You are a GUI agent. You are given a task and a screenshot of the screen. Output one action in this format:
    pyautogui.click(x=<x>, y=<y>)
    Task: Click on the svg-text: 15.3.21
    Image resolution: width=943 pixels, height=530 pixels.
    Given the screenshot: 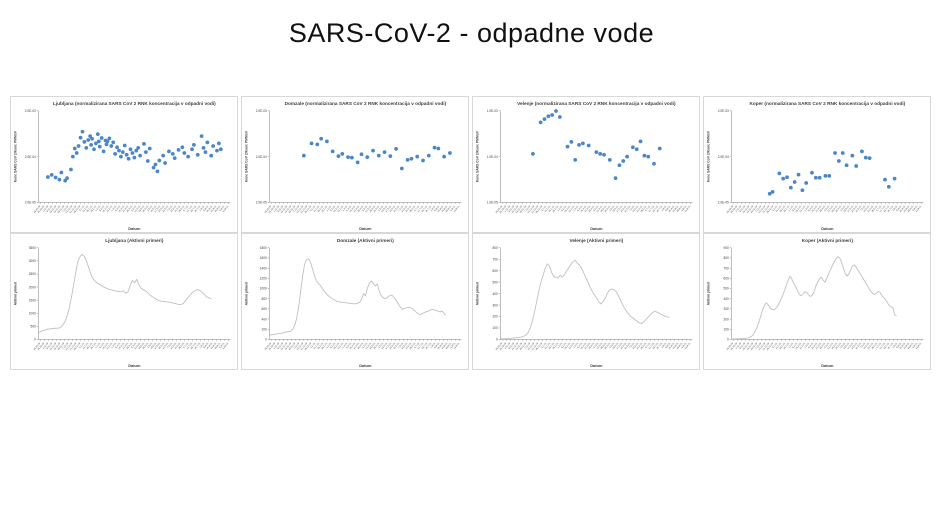 What is the action you would take?
    pyautogui.click(x=122, y=346)
    